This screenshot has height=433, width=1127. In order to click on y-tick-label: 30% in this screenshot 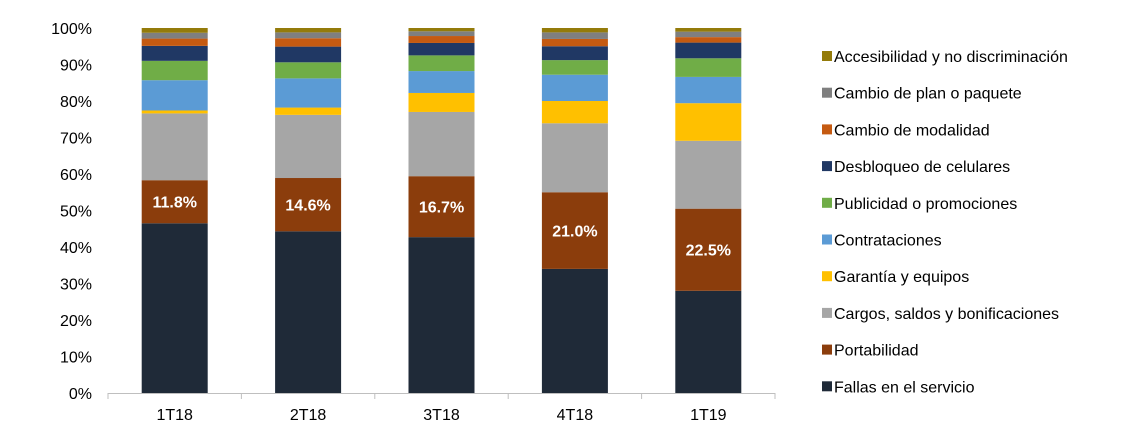, I will do `click(76, 285)`.